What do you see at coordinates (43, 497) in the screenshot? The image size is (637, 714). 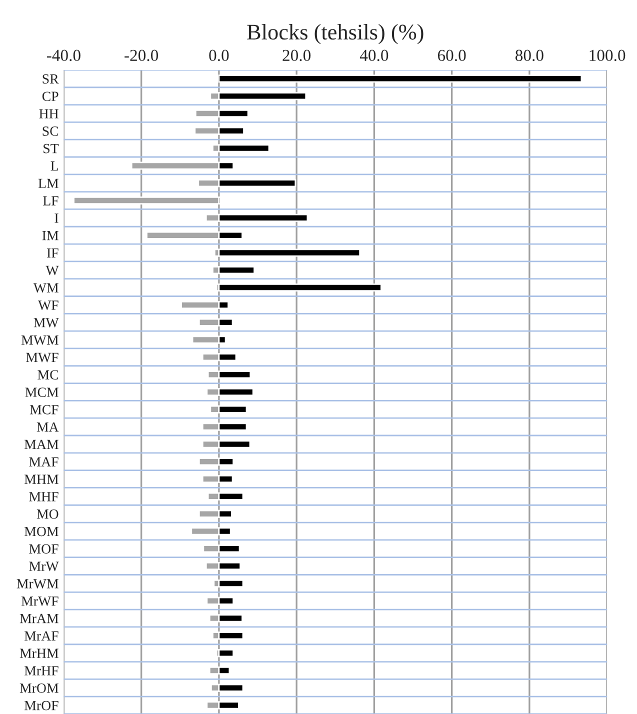 I see `y-tick-label: MHF` at bounding box center [43, 497].